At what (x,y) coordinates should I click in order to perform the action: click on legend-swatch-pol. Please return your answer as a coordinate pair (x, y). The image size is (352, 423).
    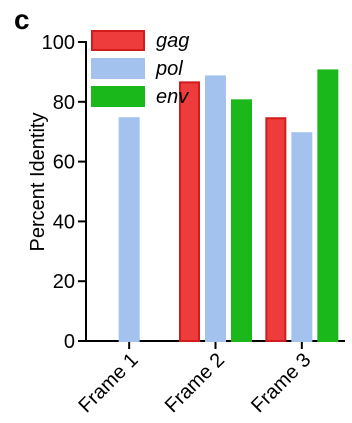
    Looking at the image, I should click on (118, 68).